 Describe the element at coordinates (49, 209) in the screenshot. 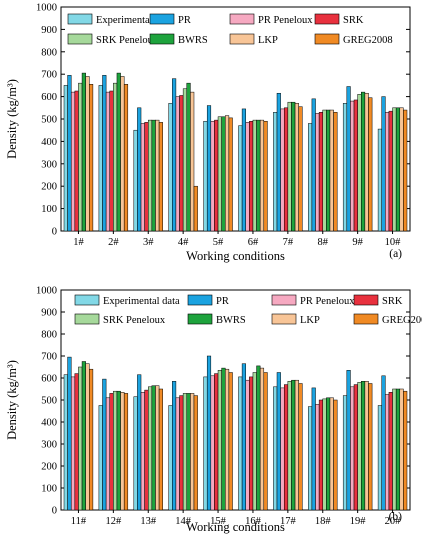

I see `y-tick-label: 100` at that location.